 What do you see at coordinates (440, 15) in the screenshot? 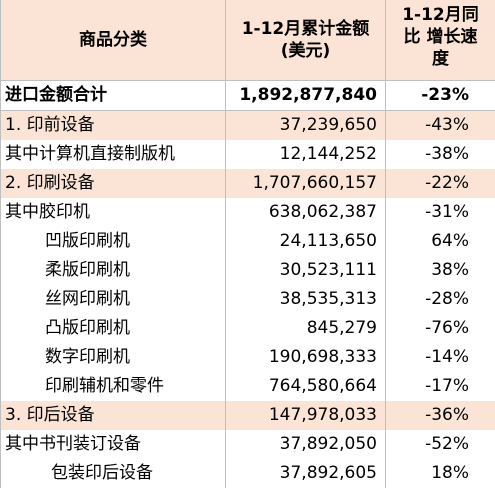
I see `header-text: 1-12月同` at bounding box center [440, 15].